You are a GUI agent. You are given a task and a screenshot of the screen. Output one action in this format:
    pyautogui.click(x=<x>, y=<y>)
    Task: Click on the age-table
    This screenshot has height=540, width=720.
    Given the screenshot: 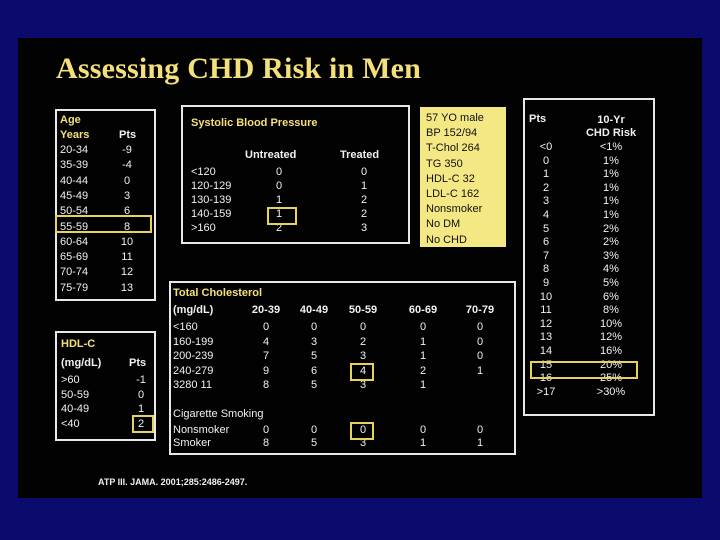 What is the action you would take?
    pyautogui.click(x=105, y=205)
    